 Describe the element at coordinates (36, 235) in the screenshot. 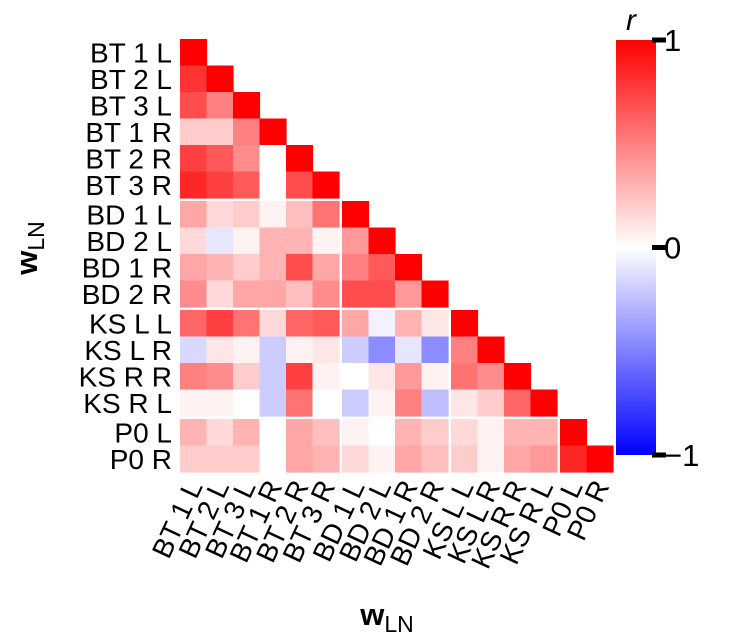

I see `y-axis-label-sub: LN` at that location.